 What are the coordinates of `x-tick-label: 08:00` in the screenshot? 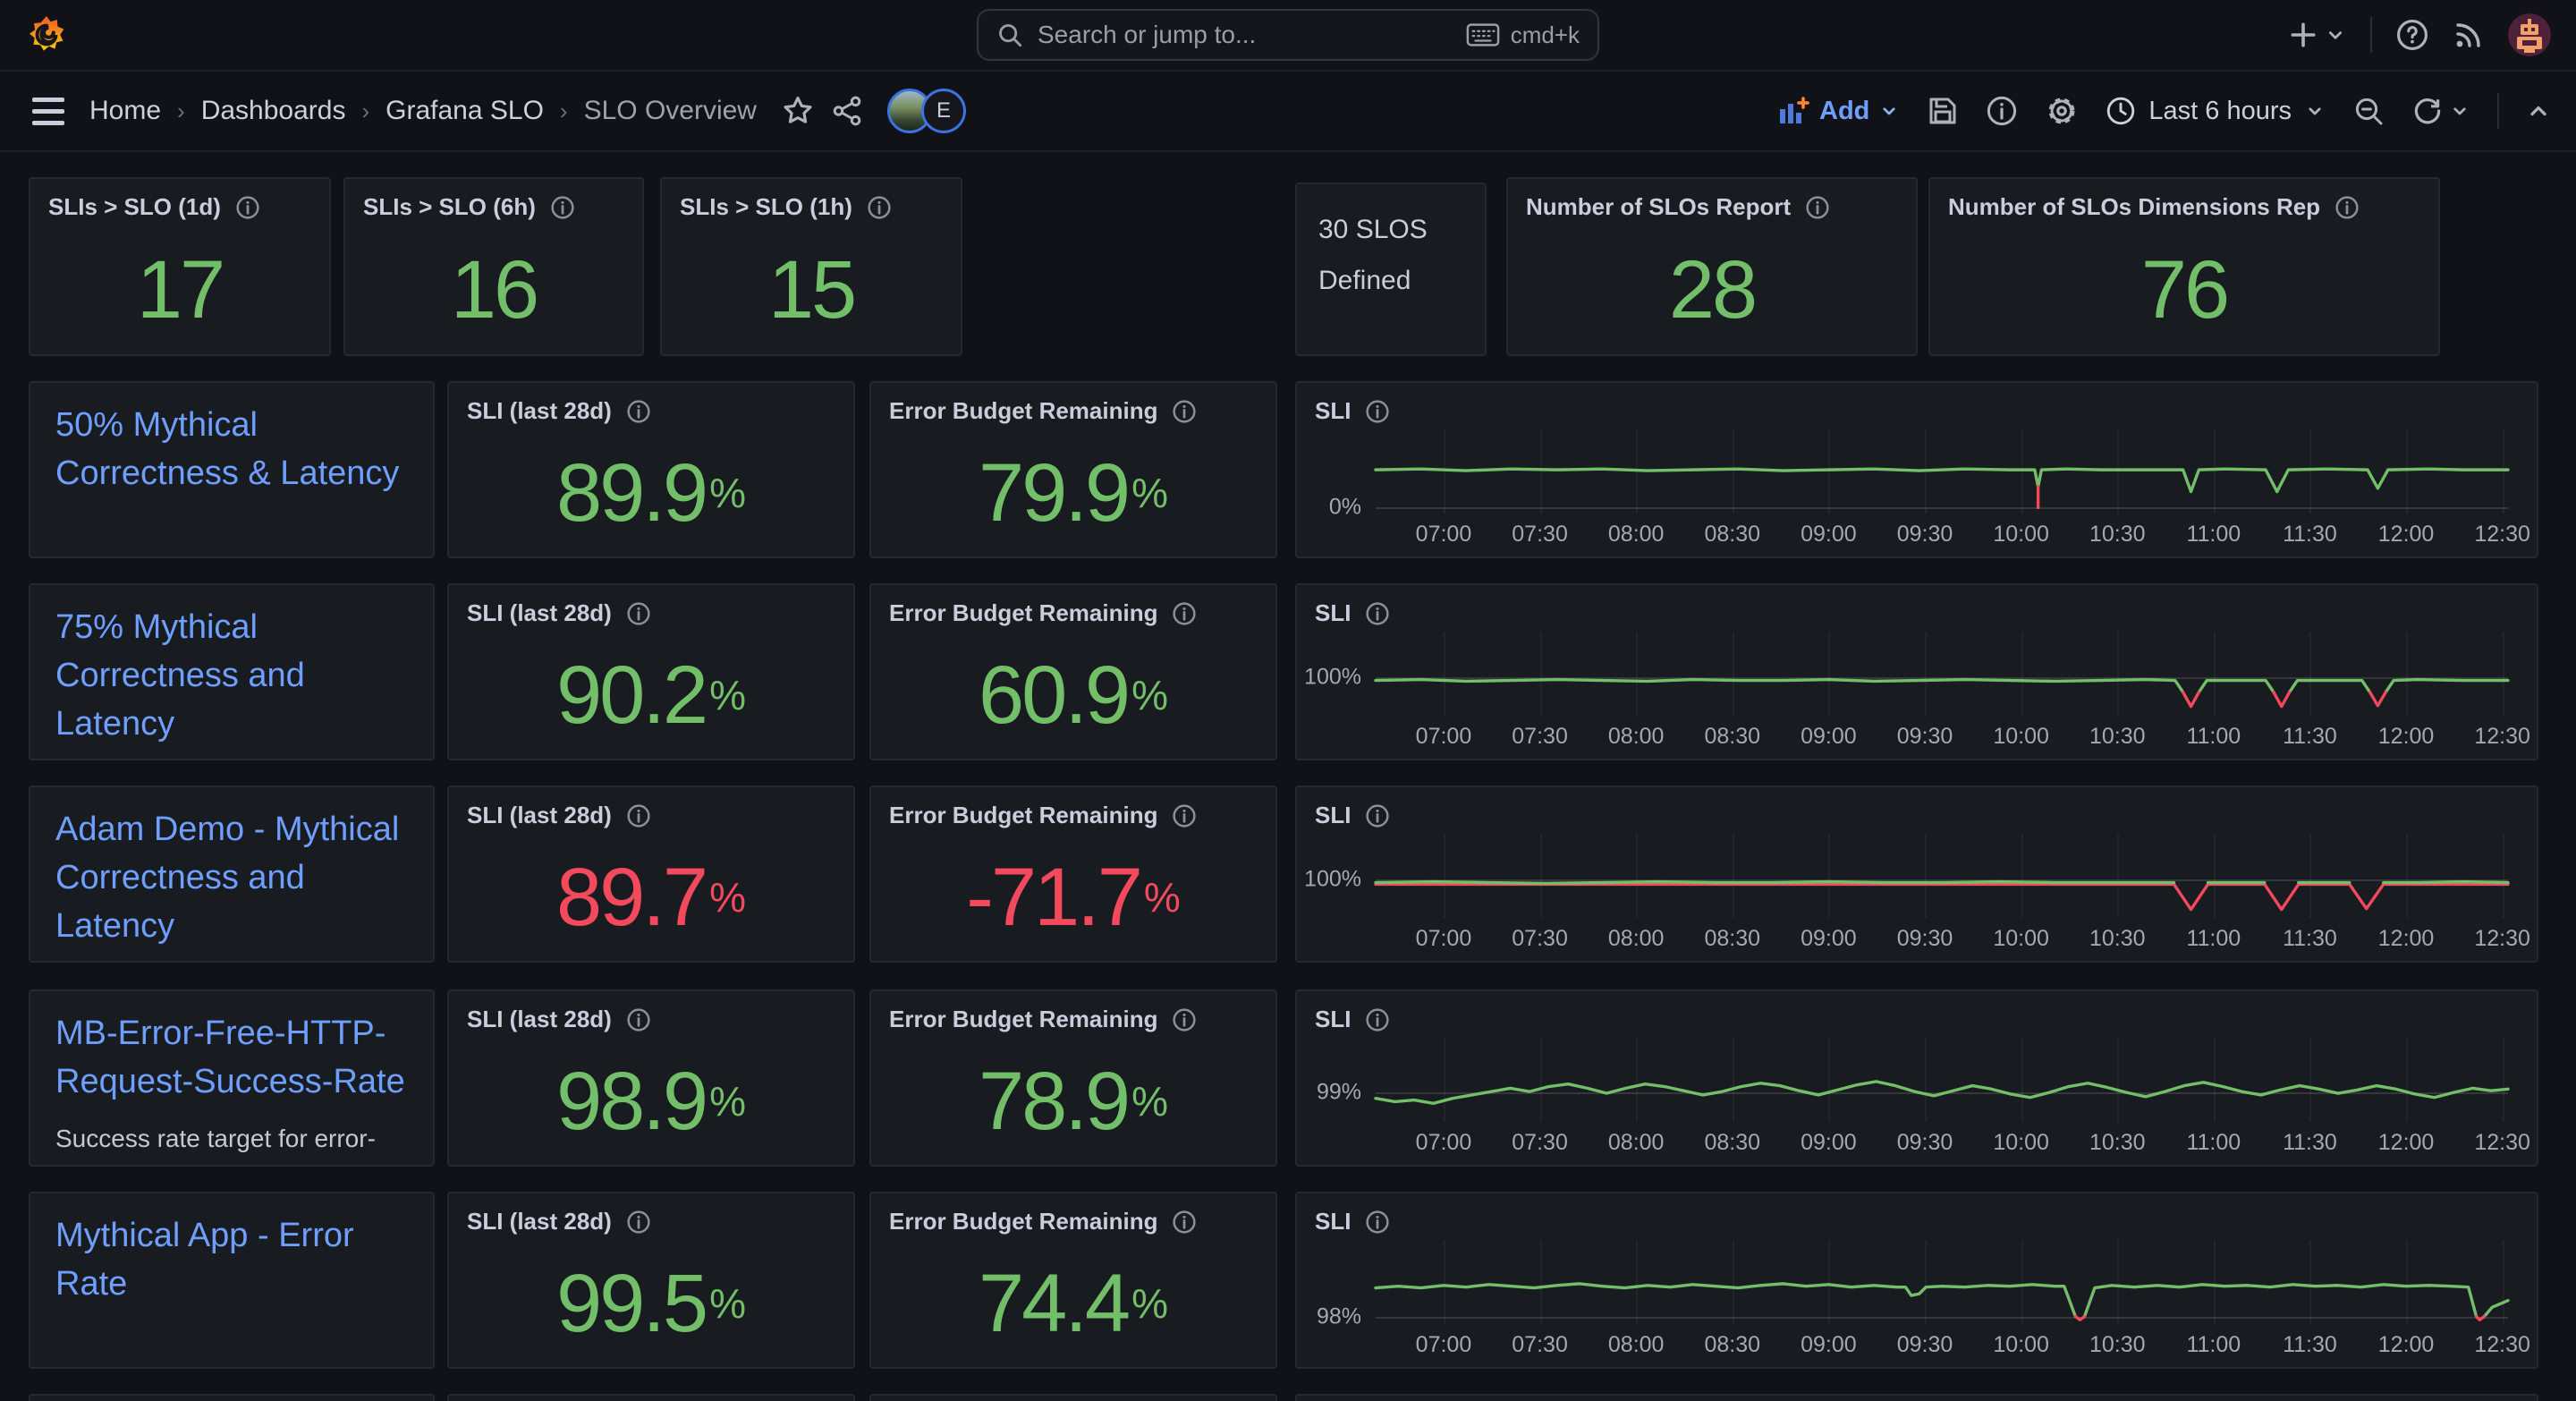 It's located at (1636, 1344).